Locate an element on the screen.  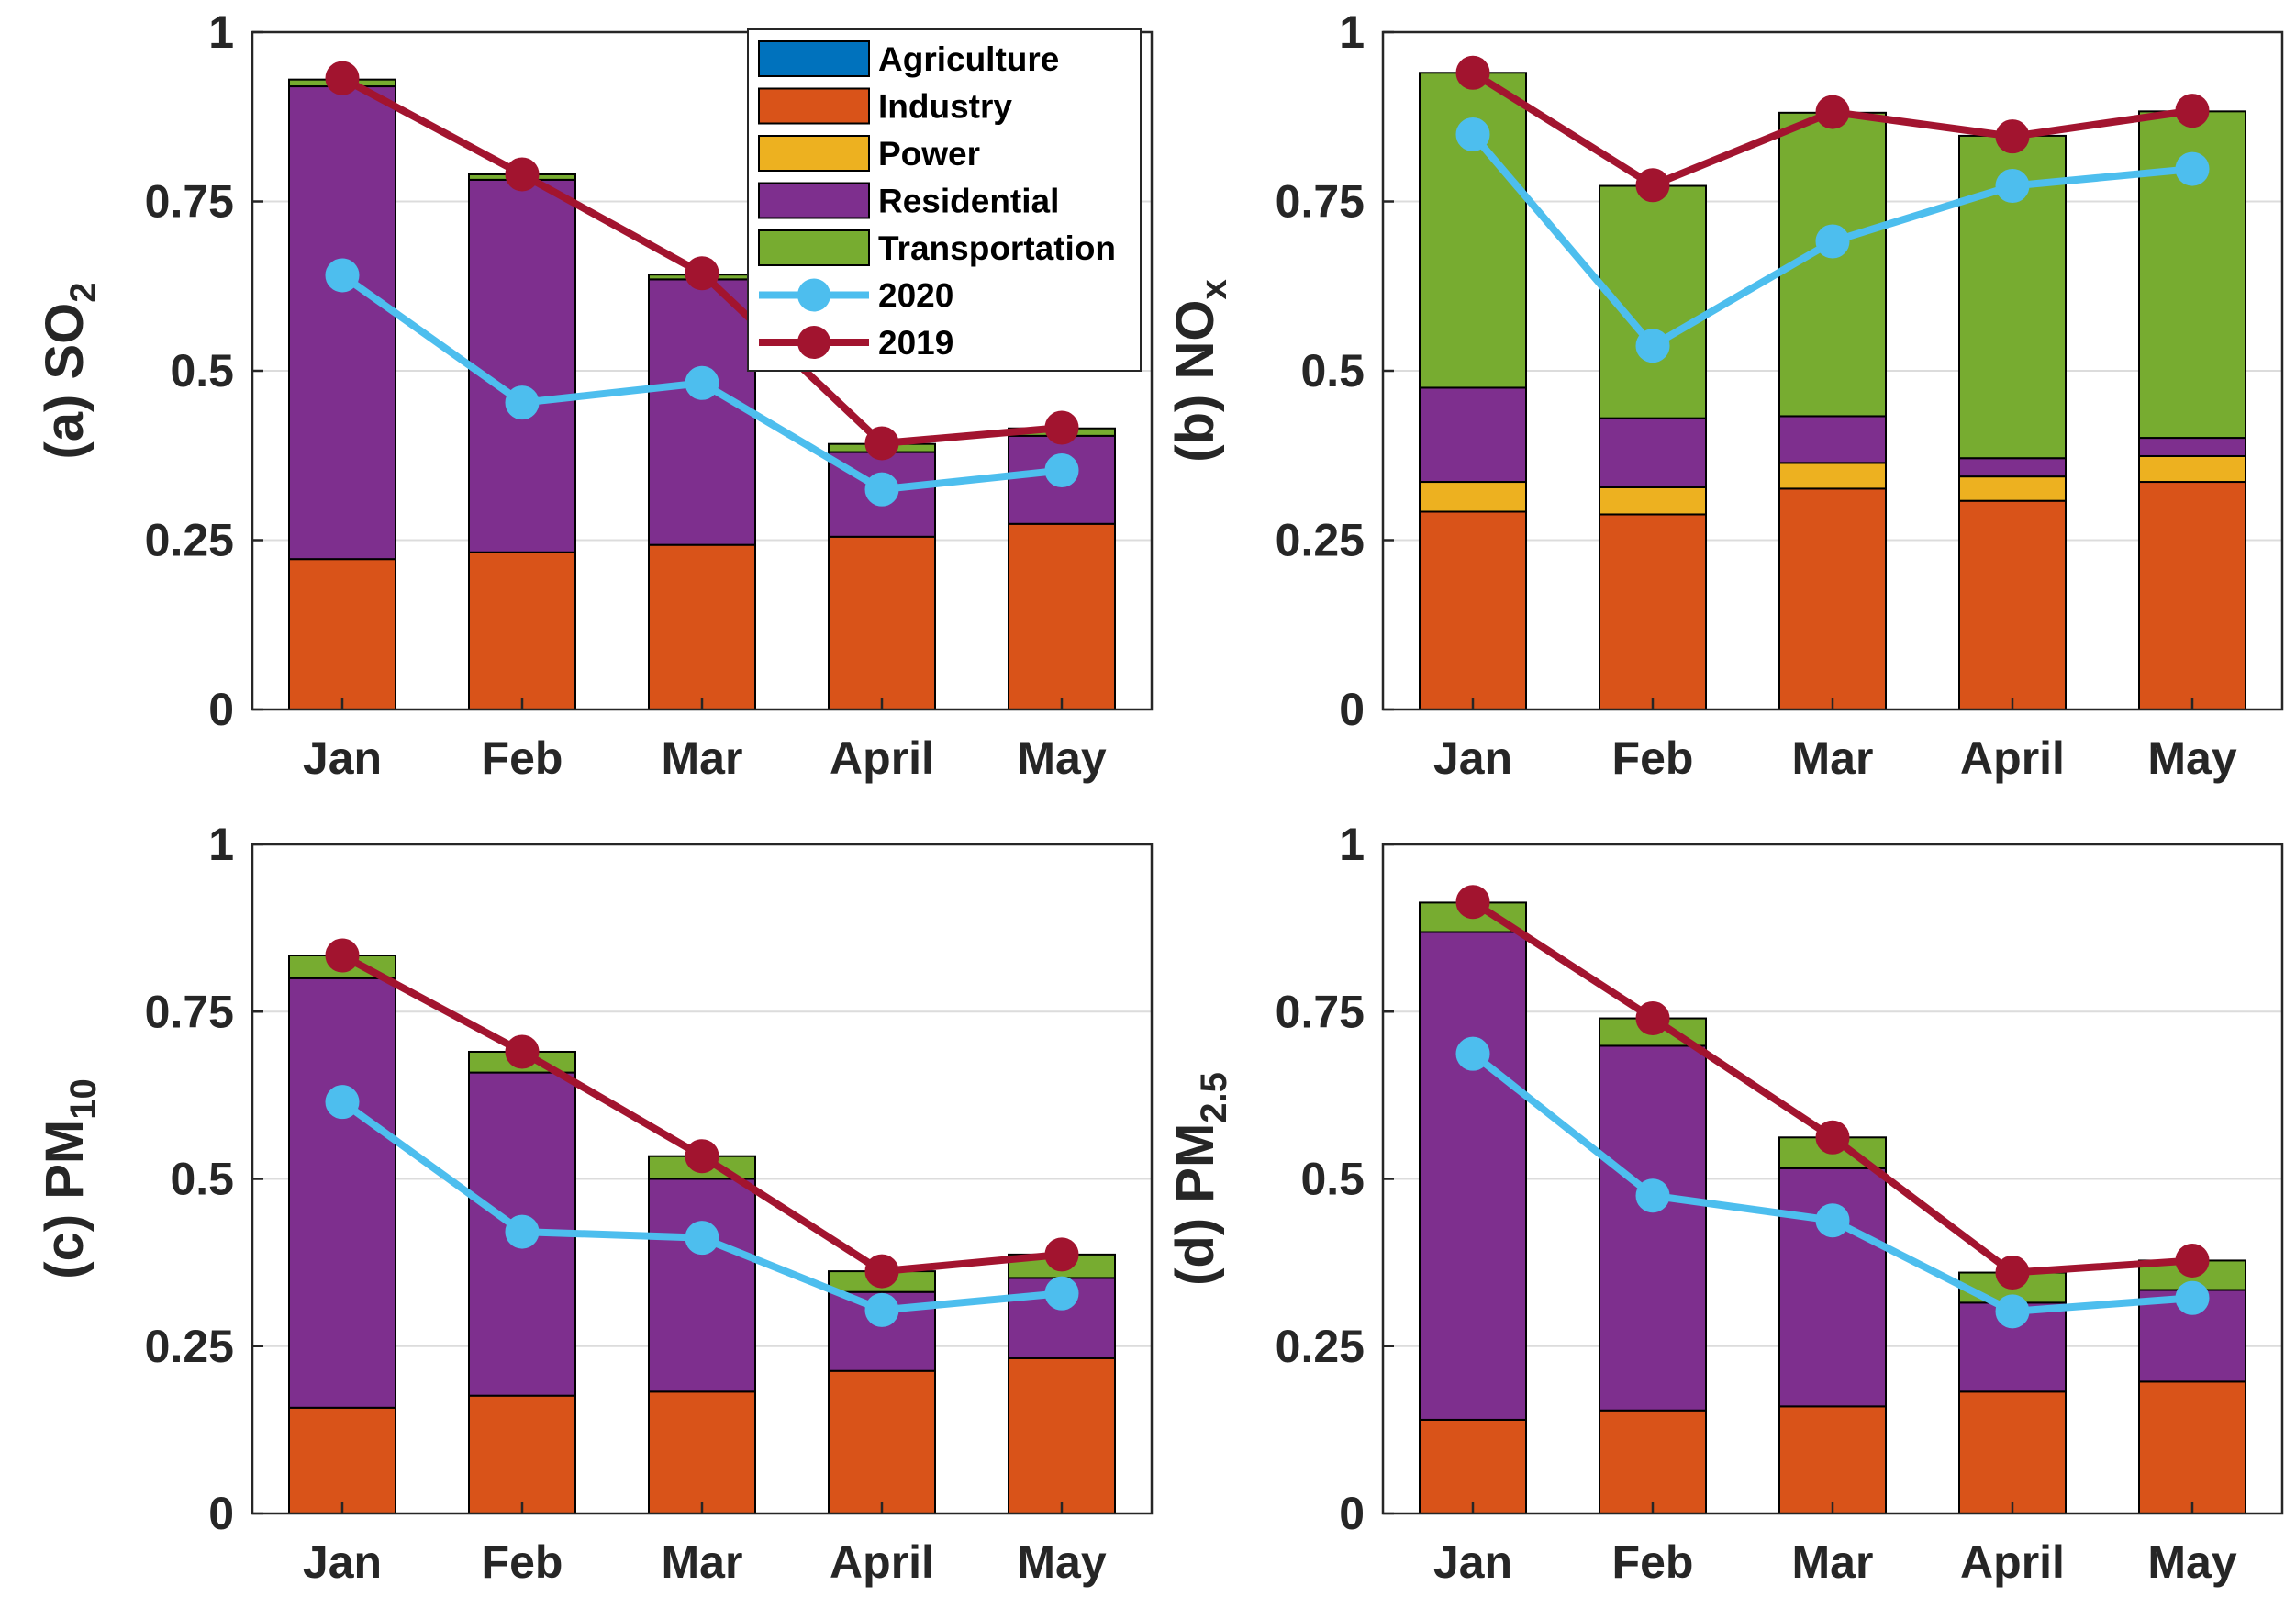
legend-label: Power is located at coordinates (929, 154).